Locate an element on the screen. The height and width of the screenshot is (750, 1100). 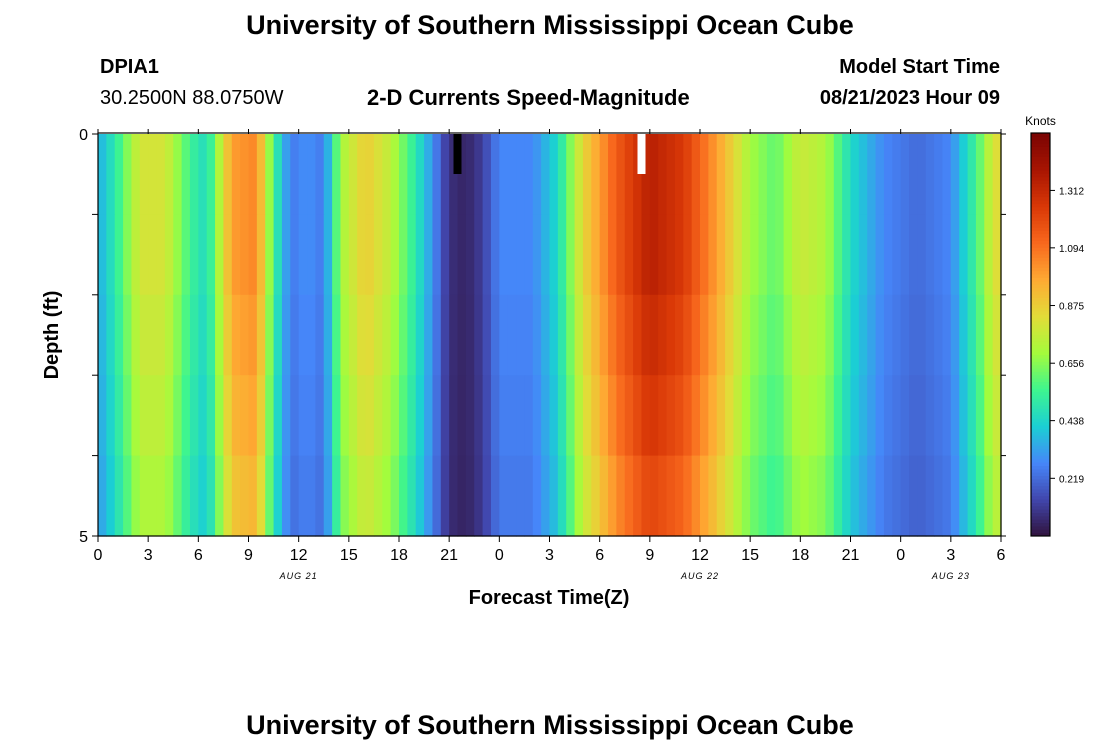
colorbar-tick-label: 0.656 is located at coordinates (1071, 364).